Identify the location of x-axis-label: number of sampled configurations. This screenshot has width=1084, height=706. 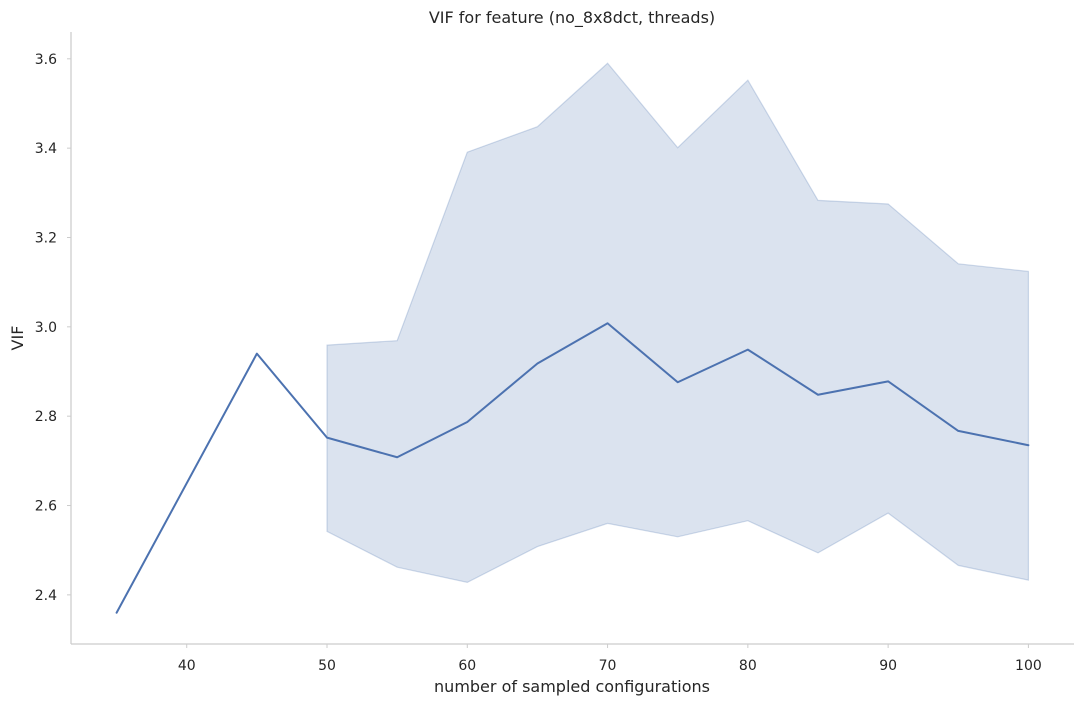
(572, 686).